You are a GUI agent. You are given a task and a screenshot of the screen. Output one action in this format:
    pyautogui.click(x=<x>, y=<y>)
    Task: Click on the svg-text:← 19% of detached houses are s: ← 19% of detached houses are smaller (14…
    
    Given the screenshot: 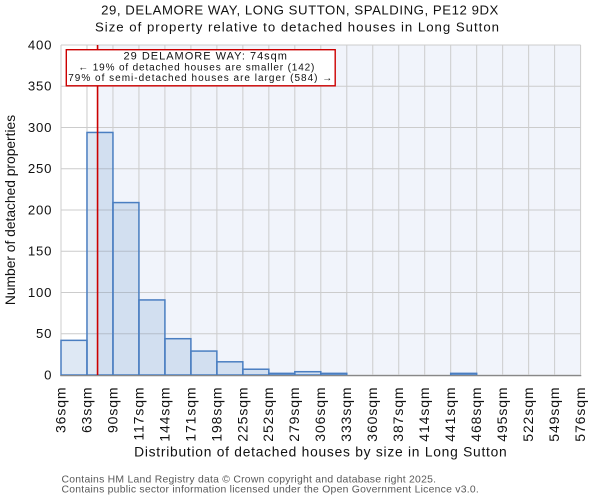 What is the action you would take?
    pyautogui.click(x=196, y=68)
    